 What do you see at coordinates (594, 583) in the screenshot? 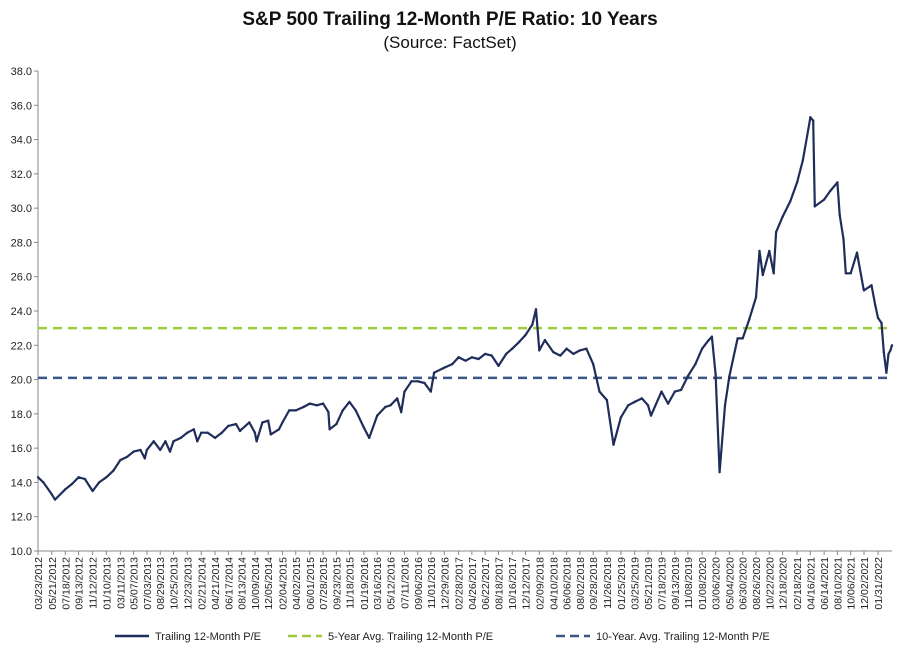
I see `x-tick-label: 09/28/2018` at bounding box center [594, 583].